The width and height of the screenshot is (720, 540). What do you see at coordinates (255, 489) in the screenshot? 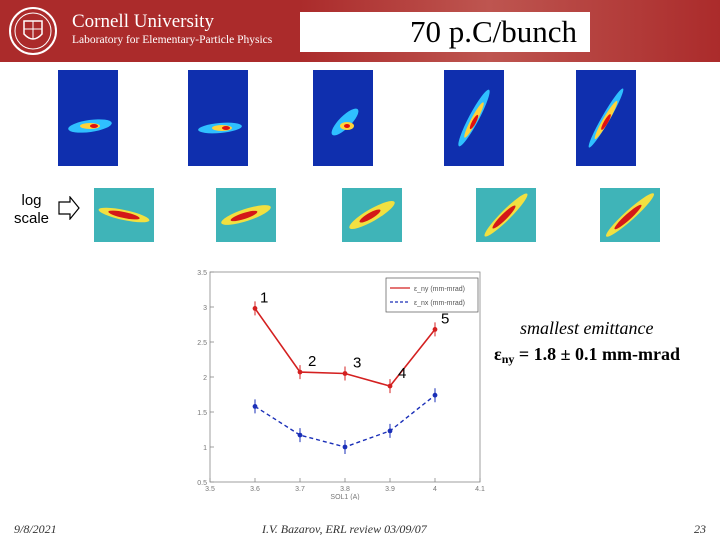
I see `x-tick-label: 3.6` at bounding box center [255, 489].